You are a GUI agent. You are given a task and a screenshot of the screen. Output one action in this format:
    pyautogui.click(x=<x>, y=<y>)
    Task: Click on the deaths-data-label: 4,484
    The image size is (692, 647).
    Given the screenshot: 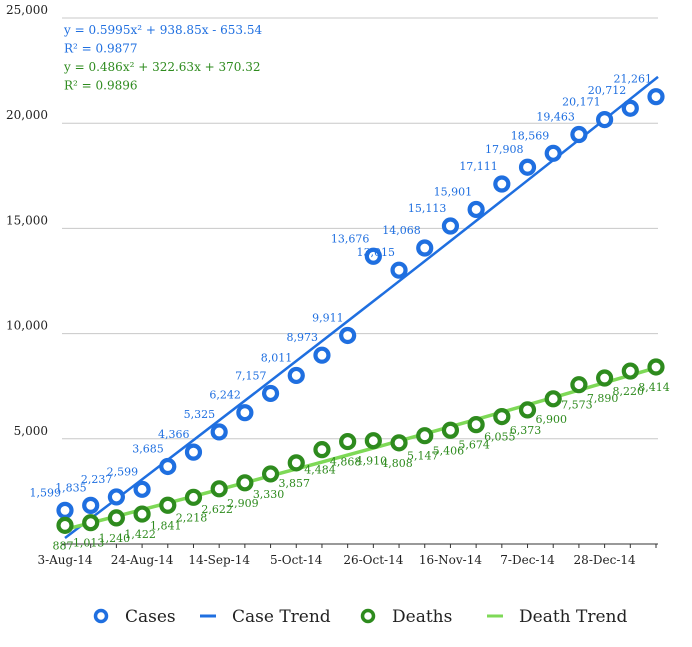 What is the action you would take?
    pyautogui.click(x=320, y=470)
    